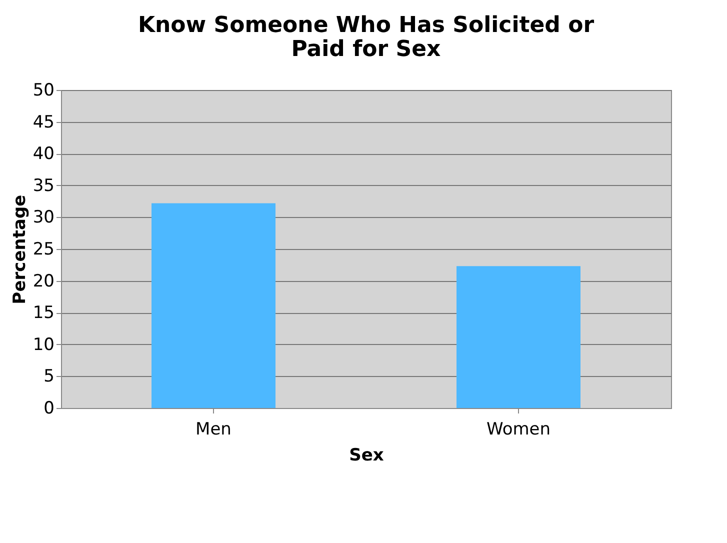 The image size is (727, 543). What do you see at coordinates (43, 90) in the screenshot?
I see `y-tick-label: 50` at bounding box center [43, 90].